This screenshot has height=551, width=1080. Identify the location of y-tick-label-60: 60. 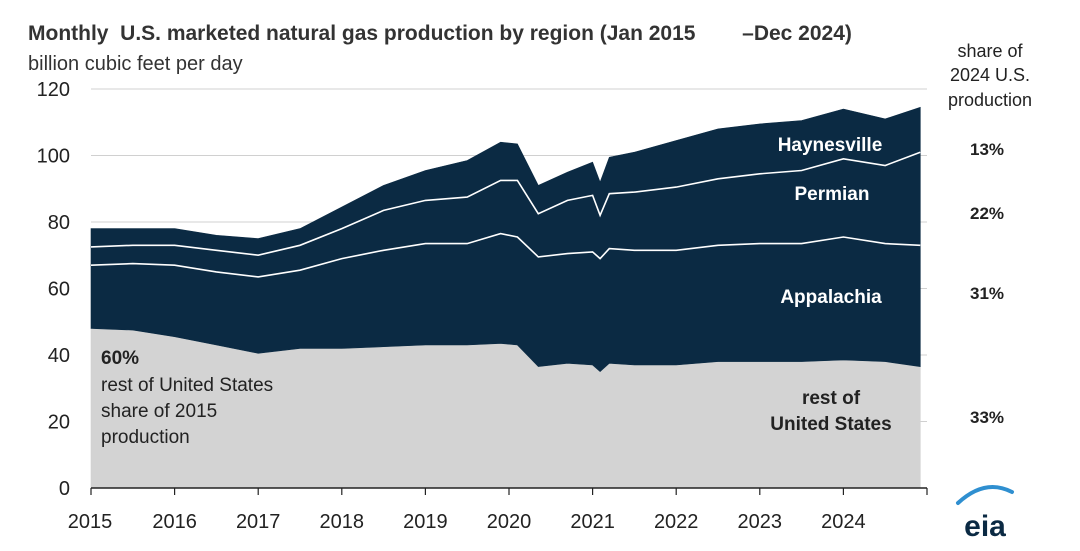
(59, 290).